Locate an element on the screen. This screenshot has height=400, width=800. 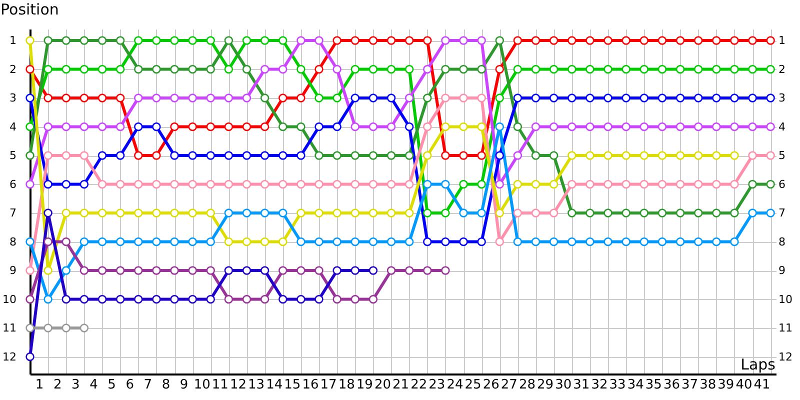
y2-tick-label: 4 is located at coordinates (782, 127).